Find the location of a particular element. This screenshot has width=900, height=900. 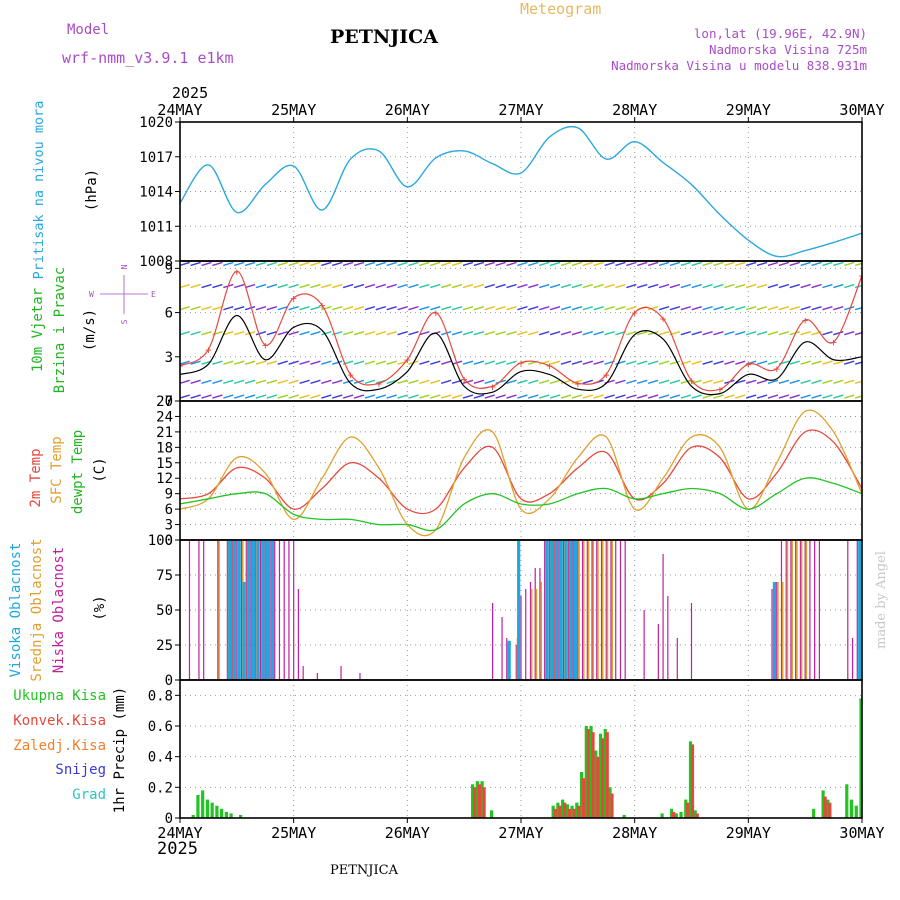

top-day-label: 28MAY is located at coordinates (634, 110).